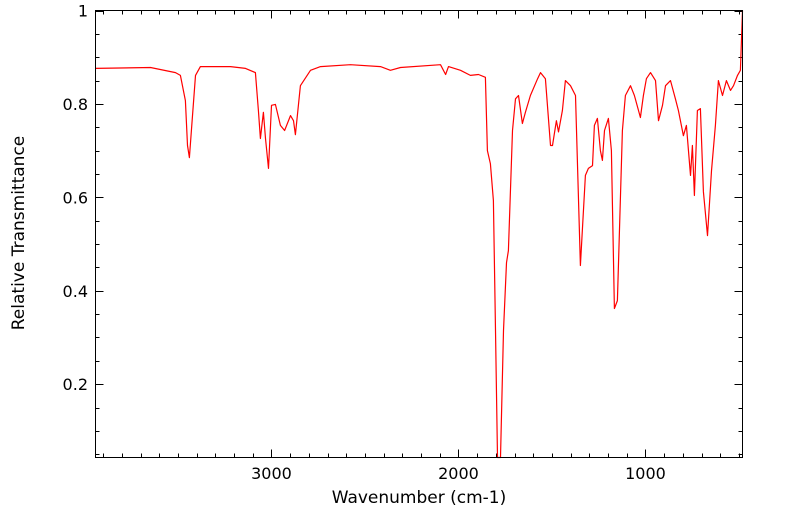 This screenshot has width=799, height=520. I want to click on y-axis-label: Relative Transmittance, so click(19, 233).